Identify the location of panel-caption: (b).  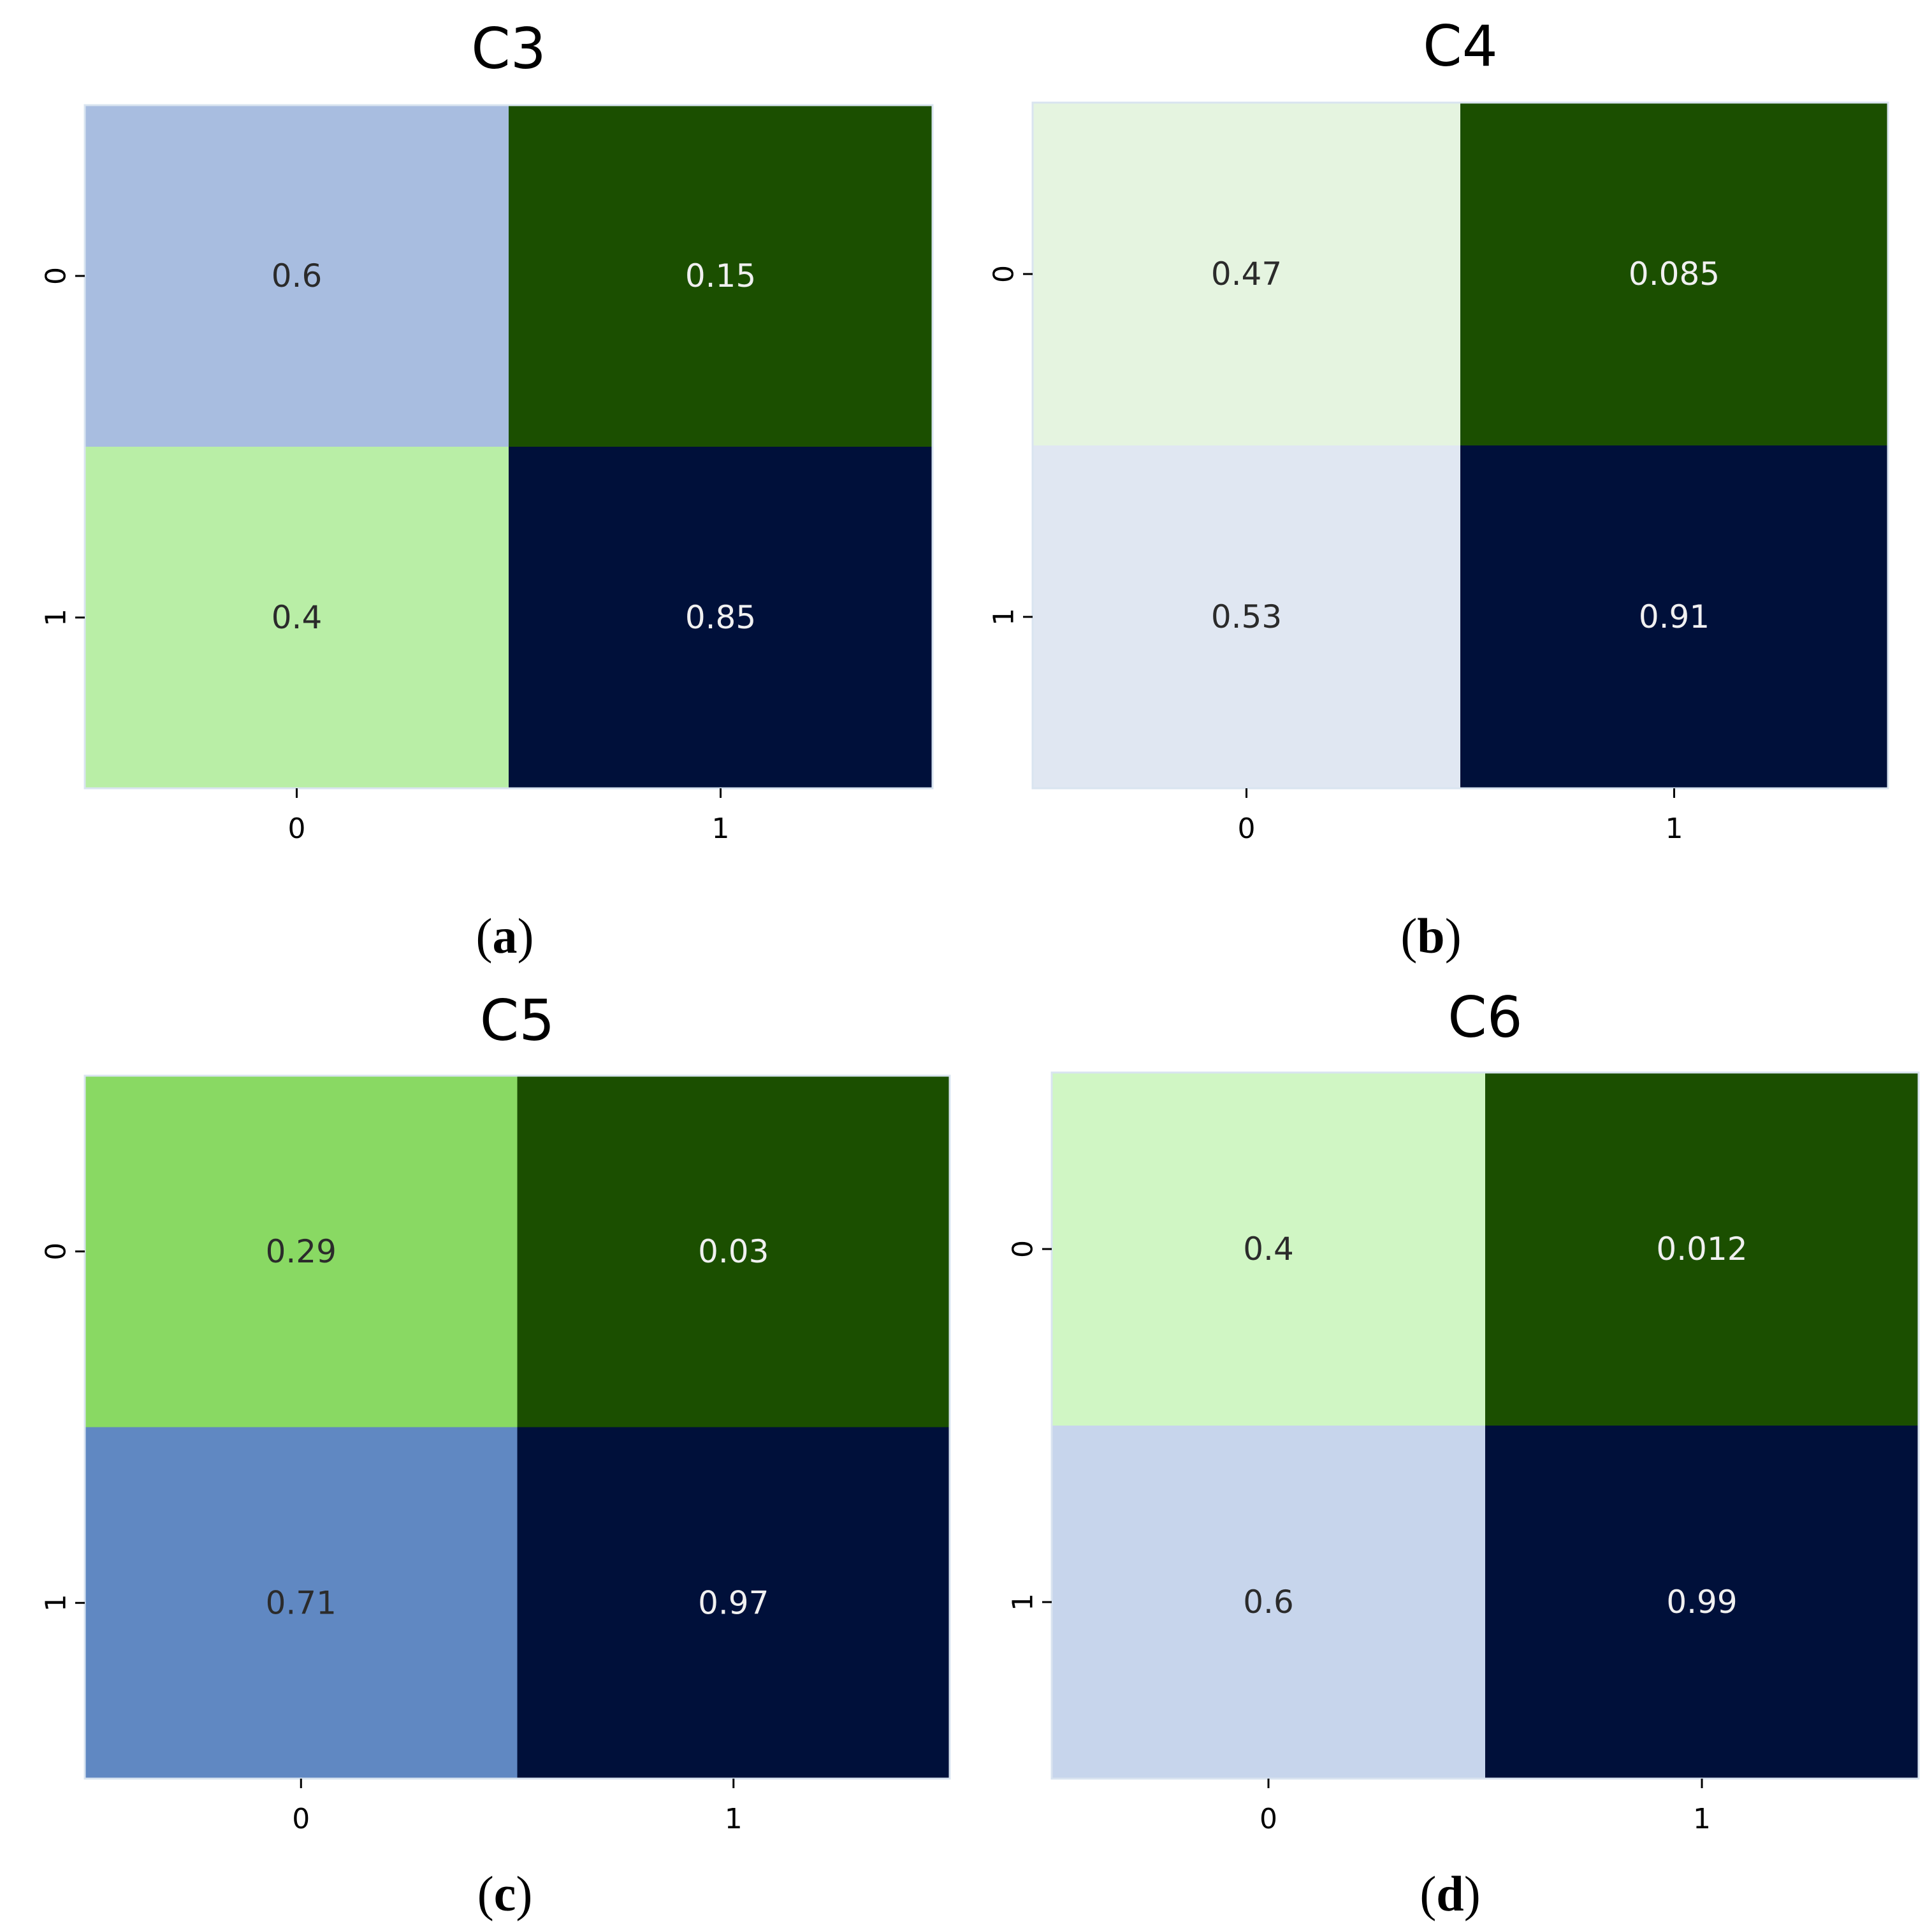
(1431, 936).